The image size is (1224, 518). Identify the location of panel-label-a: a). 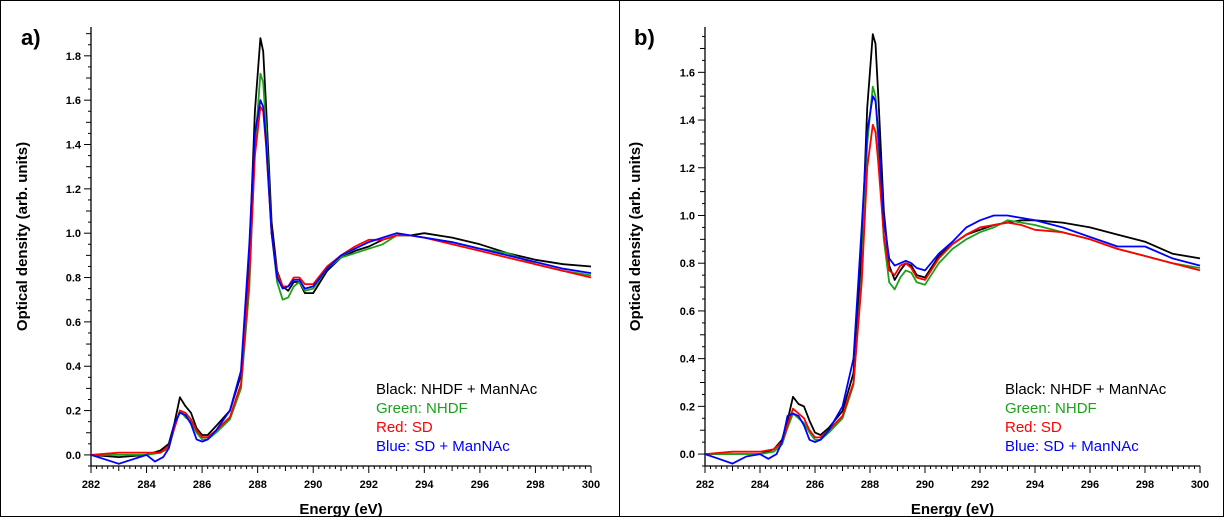
(31, 37).